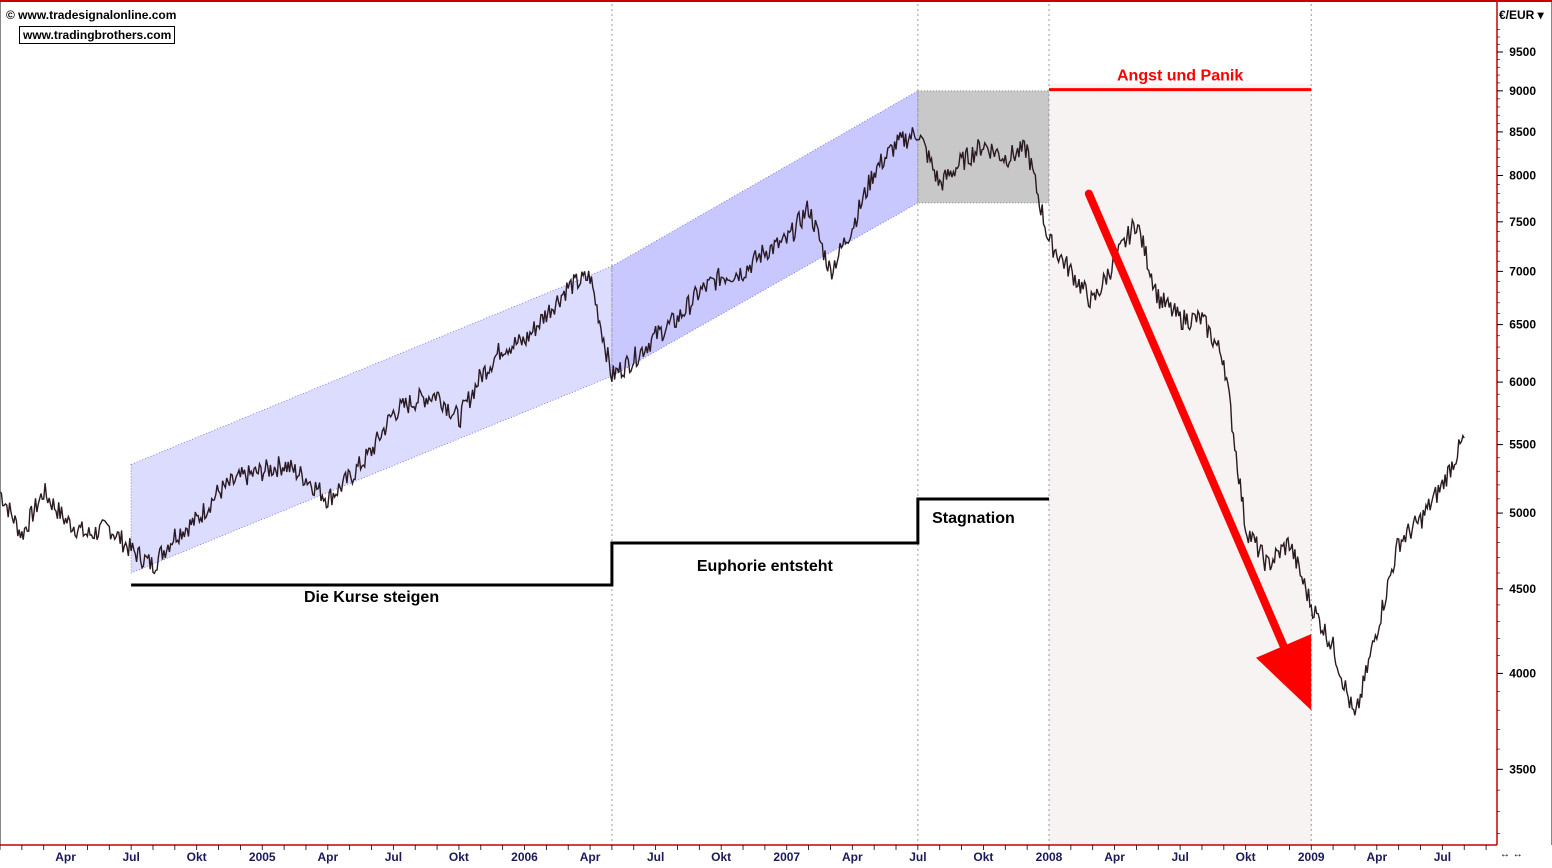 The height and width of the screenshot is (868, 1552). What do you see at coordinates (1522, 175) in the screenshot?
I see `y-tick-label: 8000` at bounding box center [1522, 175].